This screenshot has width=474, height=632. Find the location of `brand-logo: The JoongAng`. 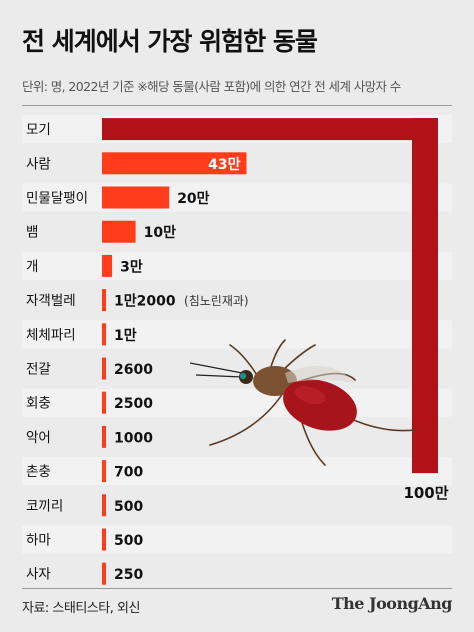

brand-logo: The JoongAng is located at coordinates (392, 603).